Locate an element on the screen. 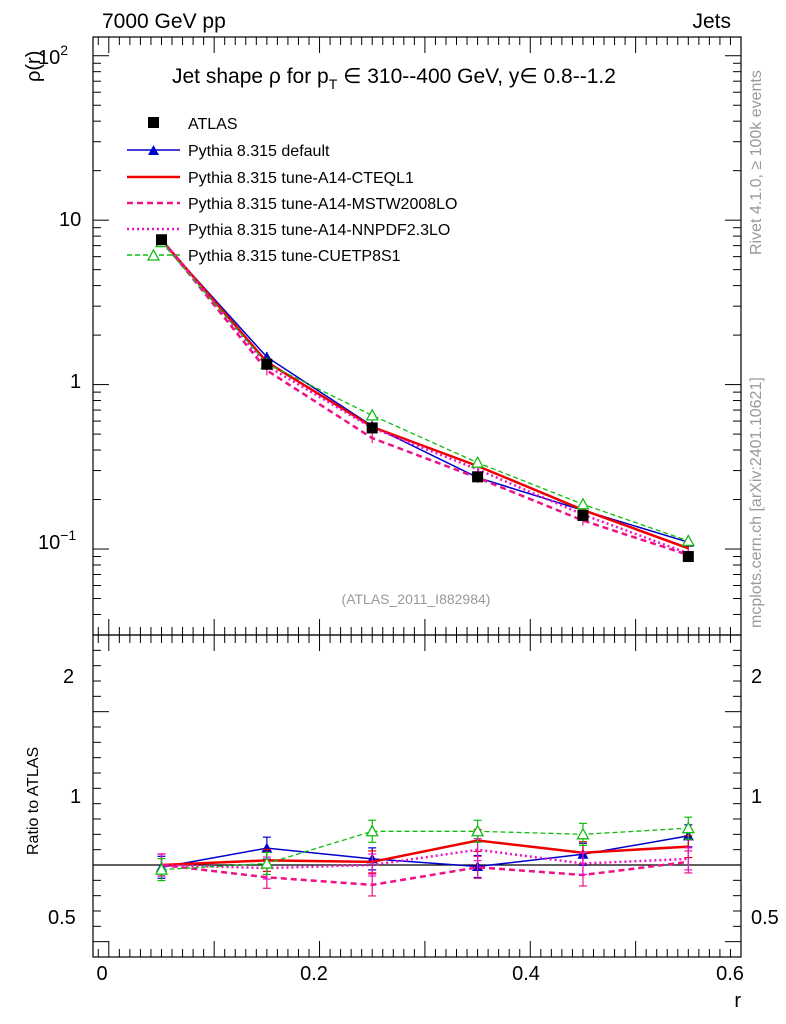 This screenshot has width=786, height=1024. rivet-version-label: Rivet 4.1.0, ≥ 100k events is located at coordinates (756, 162).